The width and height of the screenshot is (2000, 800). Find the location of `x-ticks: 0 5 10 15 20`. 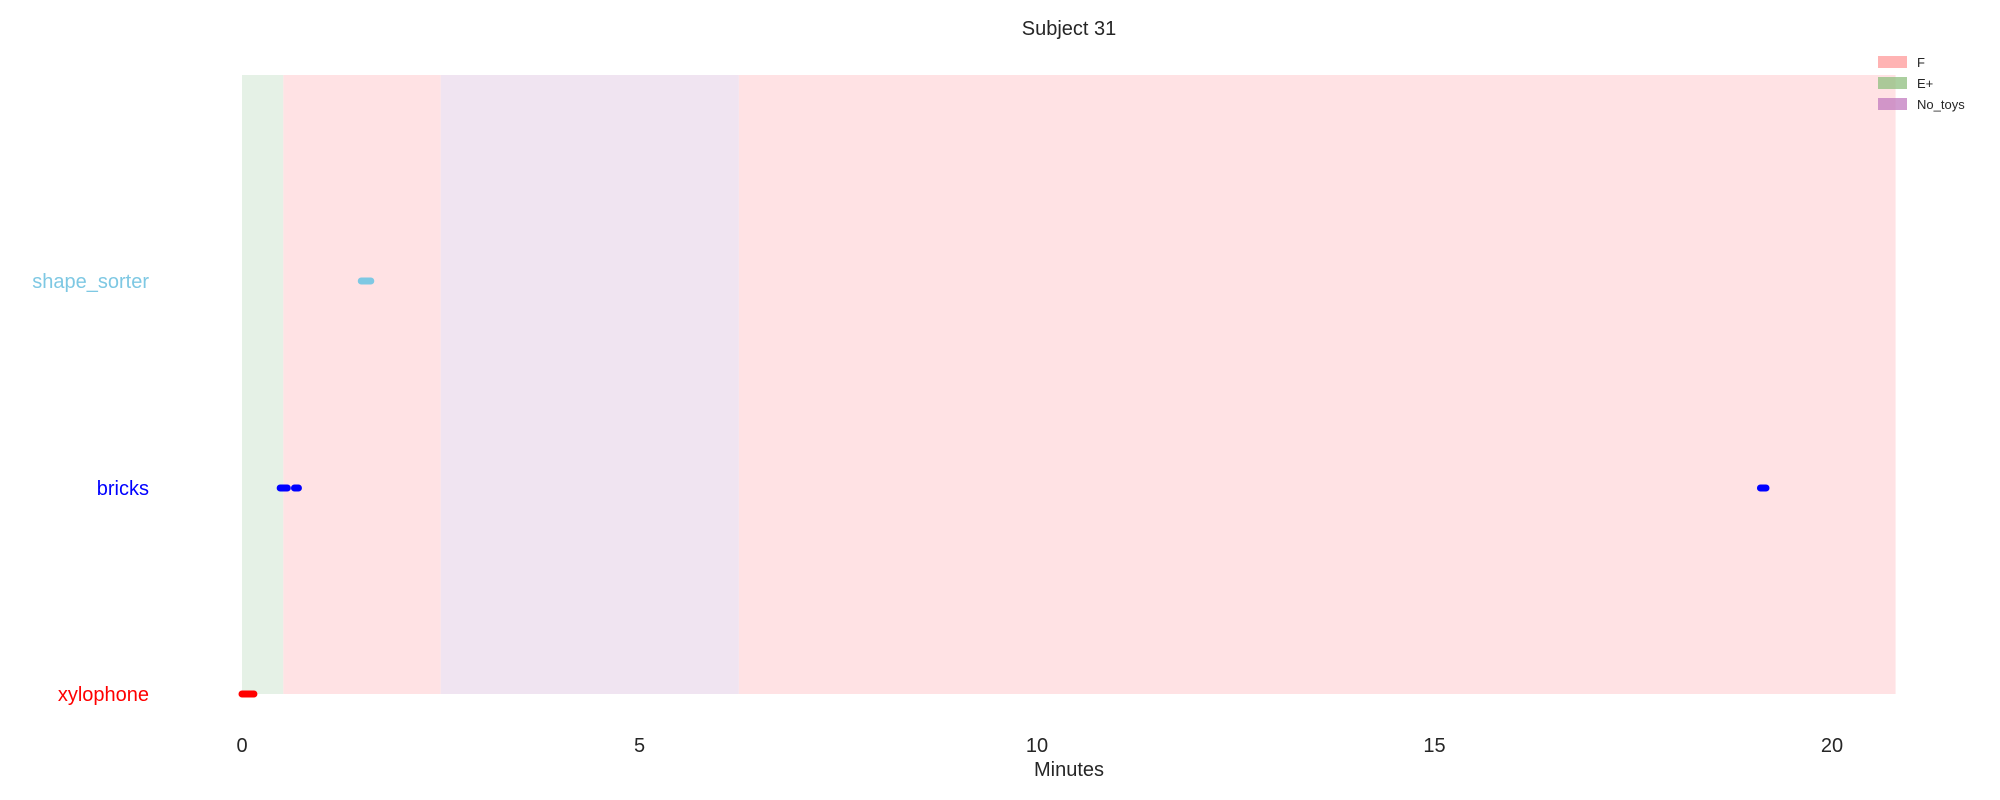

x-ticks: 0 5 10 15 20 is located at coordinates (1039, 746).